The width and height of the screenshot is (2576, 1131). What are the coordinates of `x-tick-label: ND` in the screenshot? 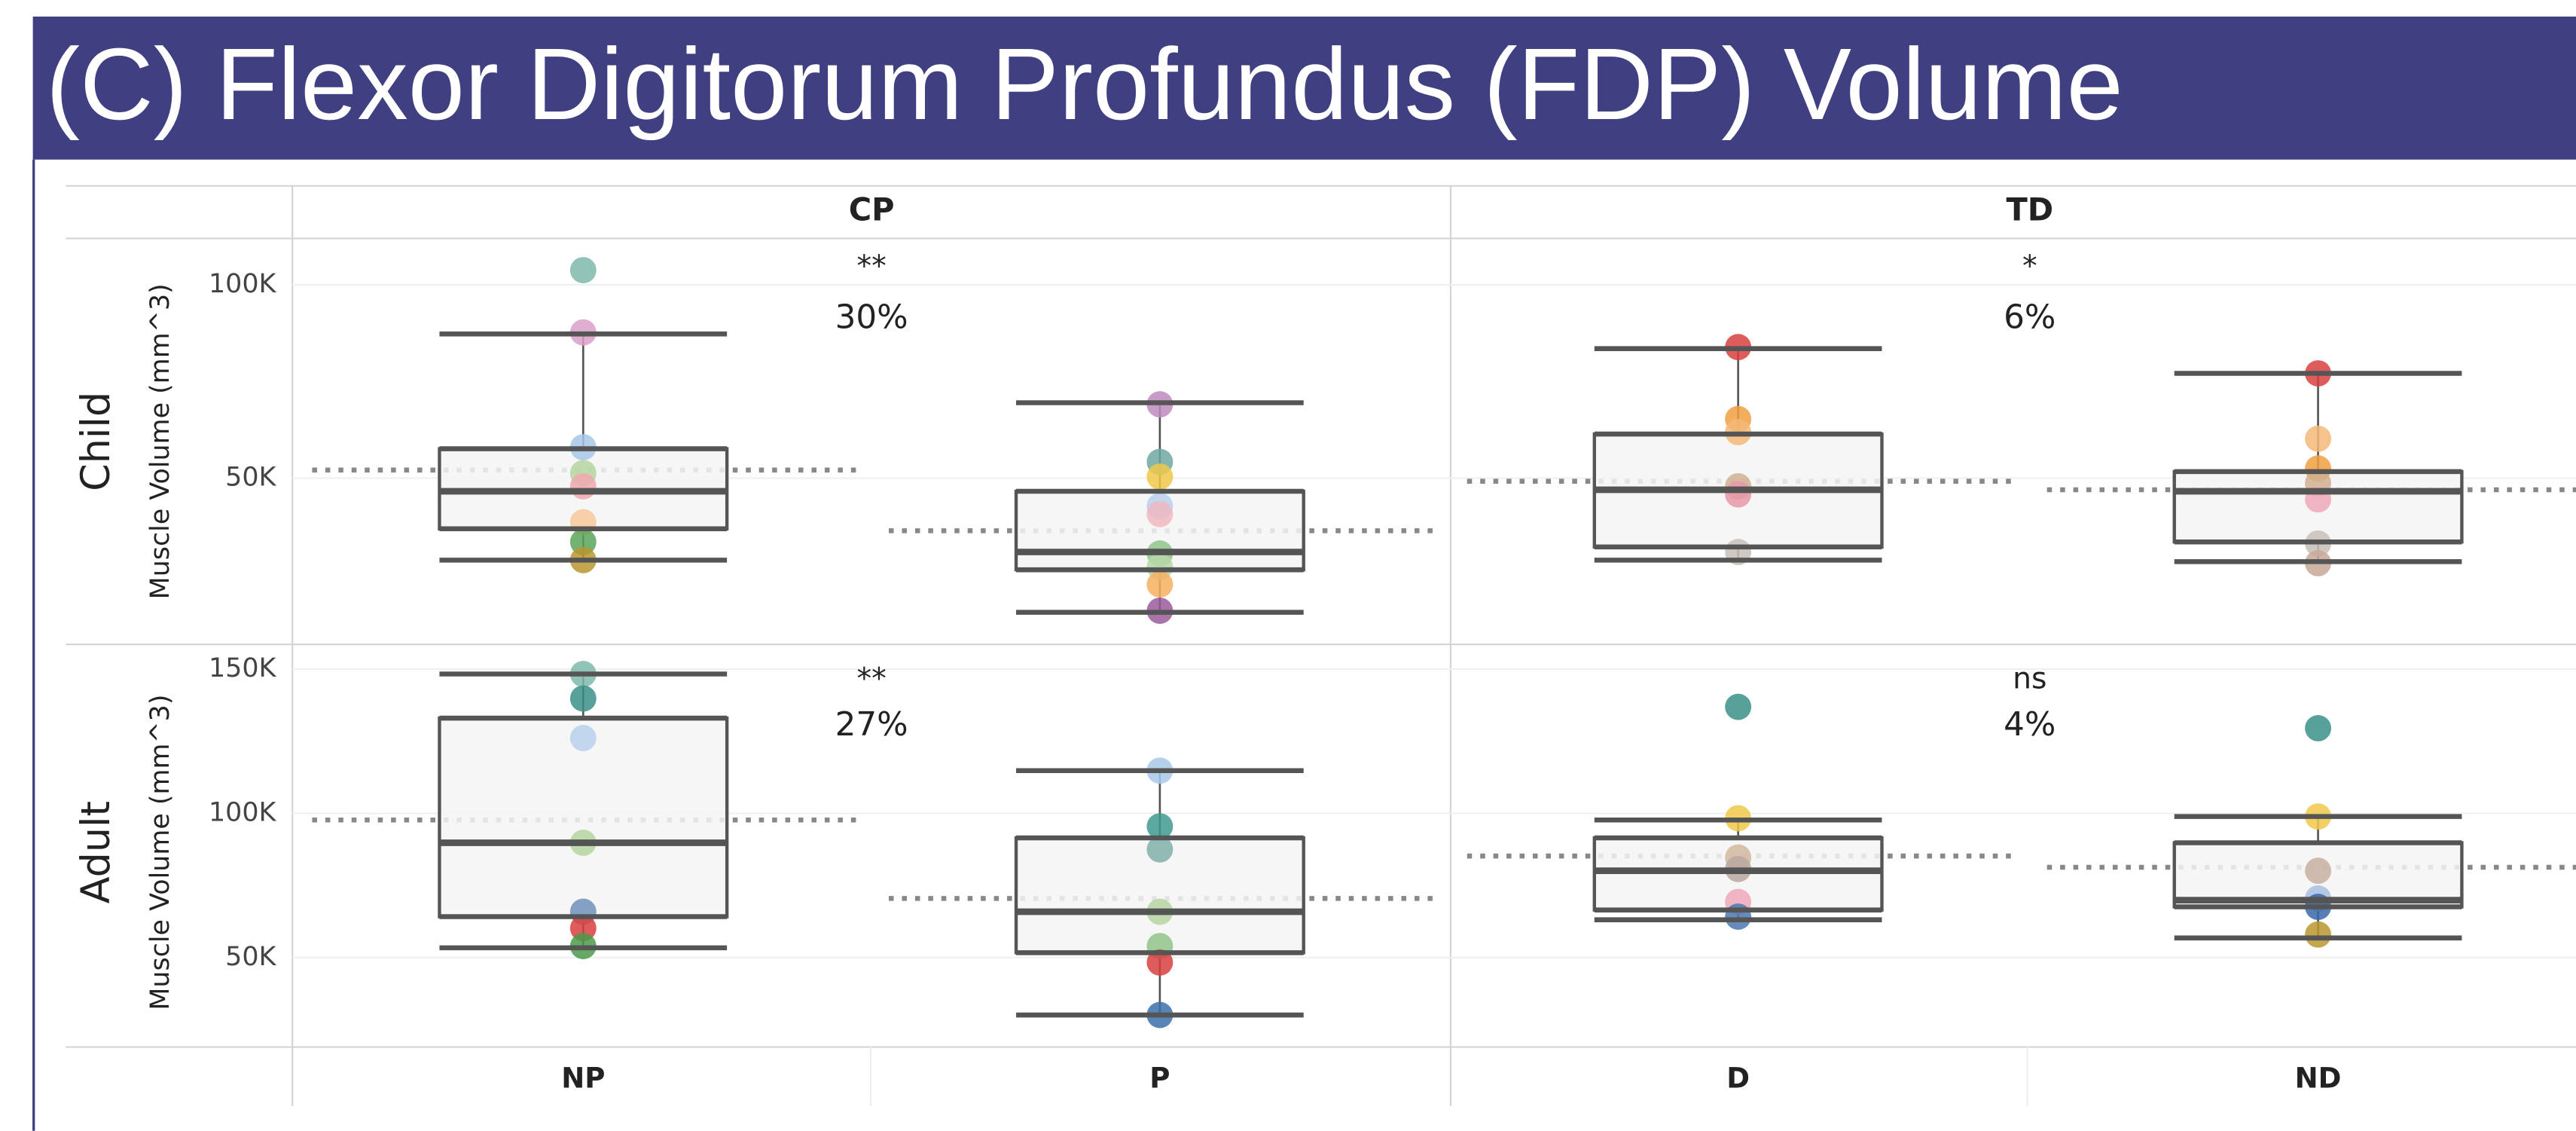 It's located at (2318, 1078).